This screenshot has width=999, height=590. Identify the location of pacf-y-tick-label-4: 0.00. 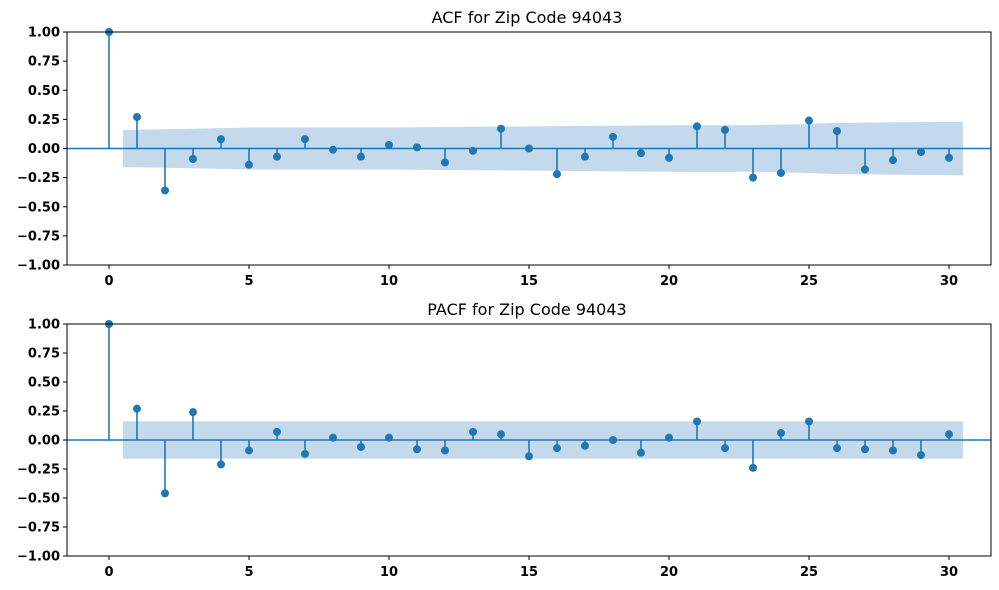
(44, 441).